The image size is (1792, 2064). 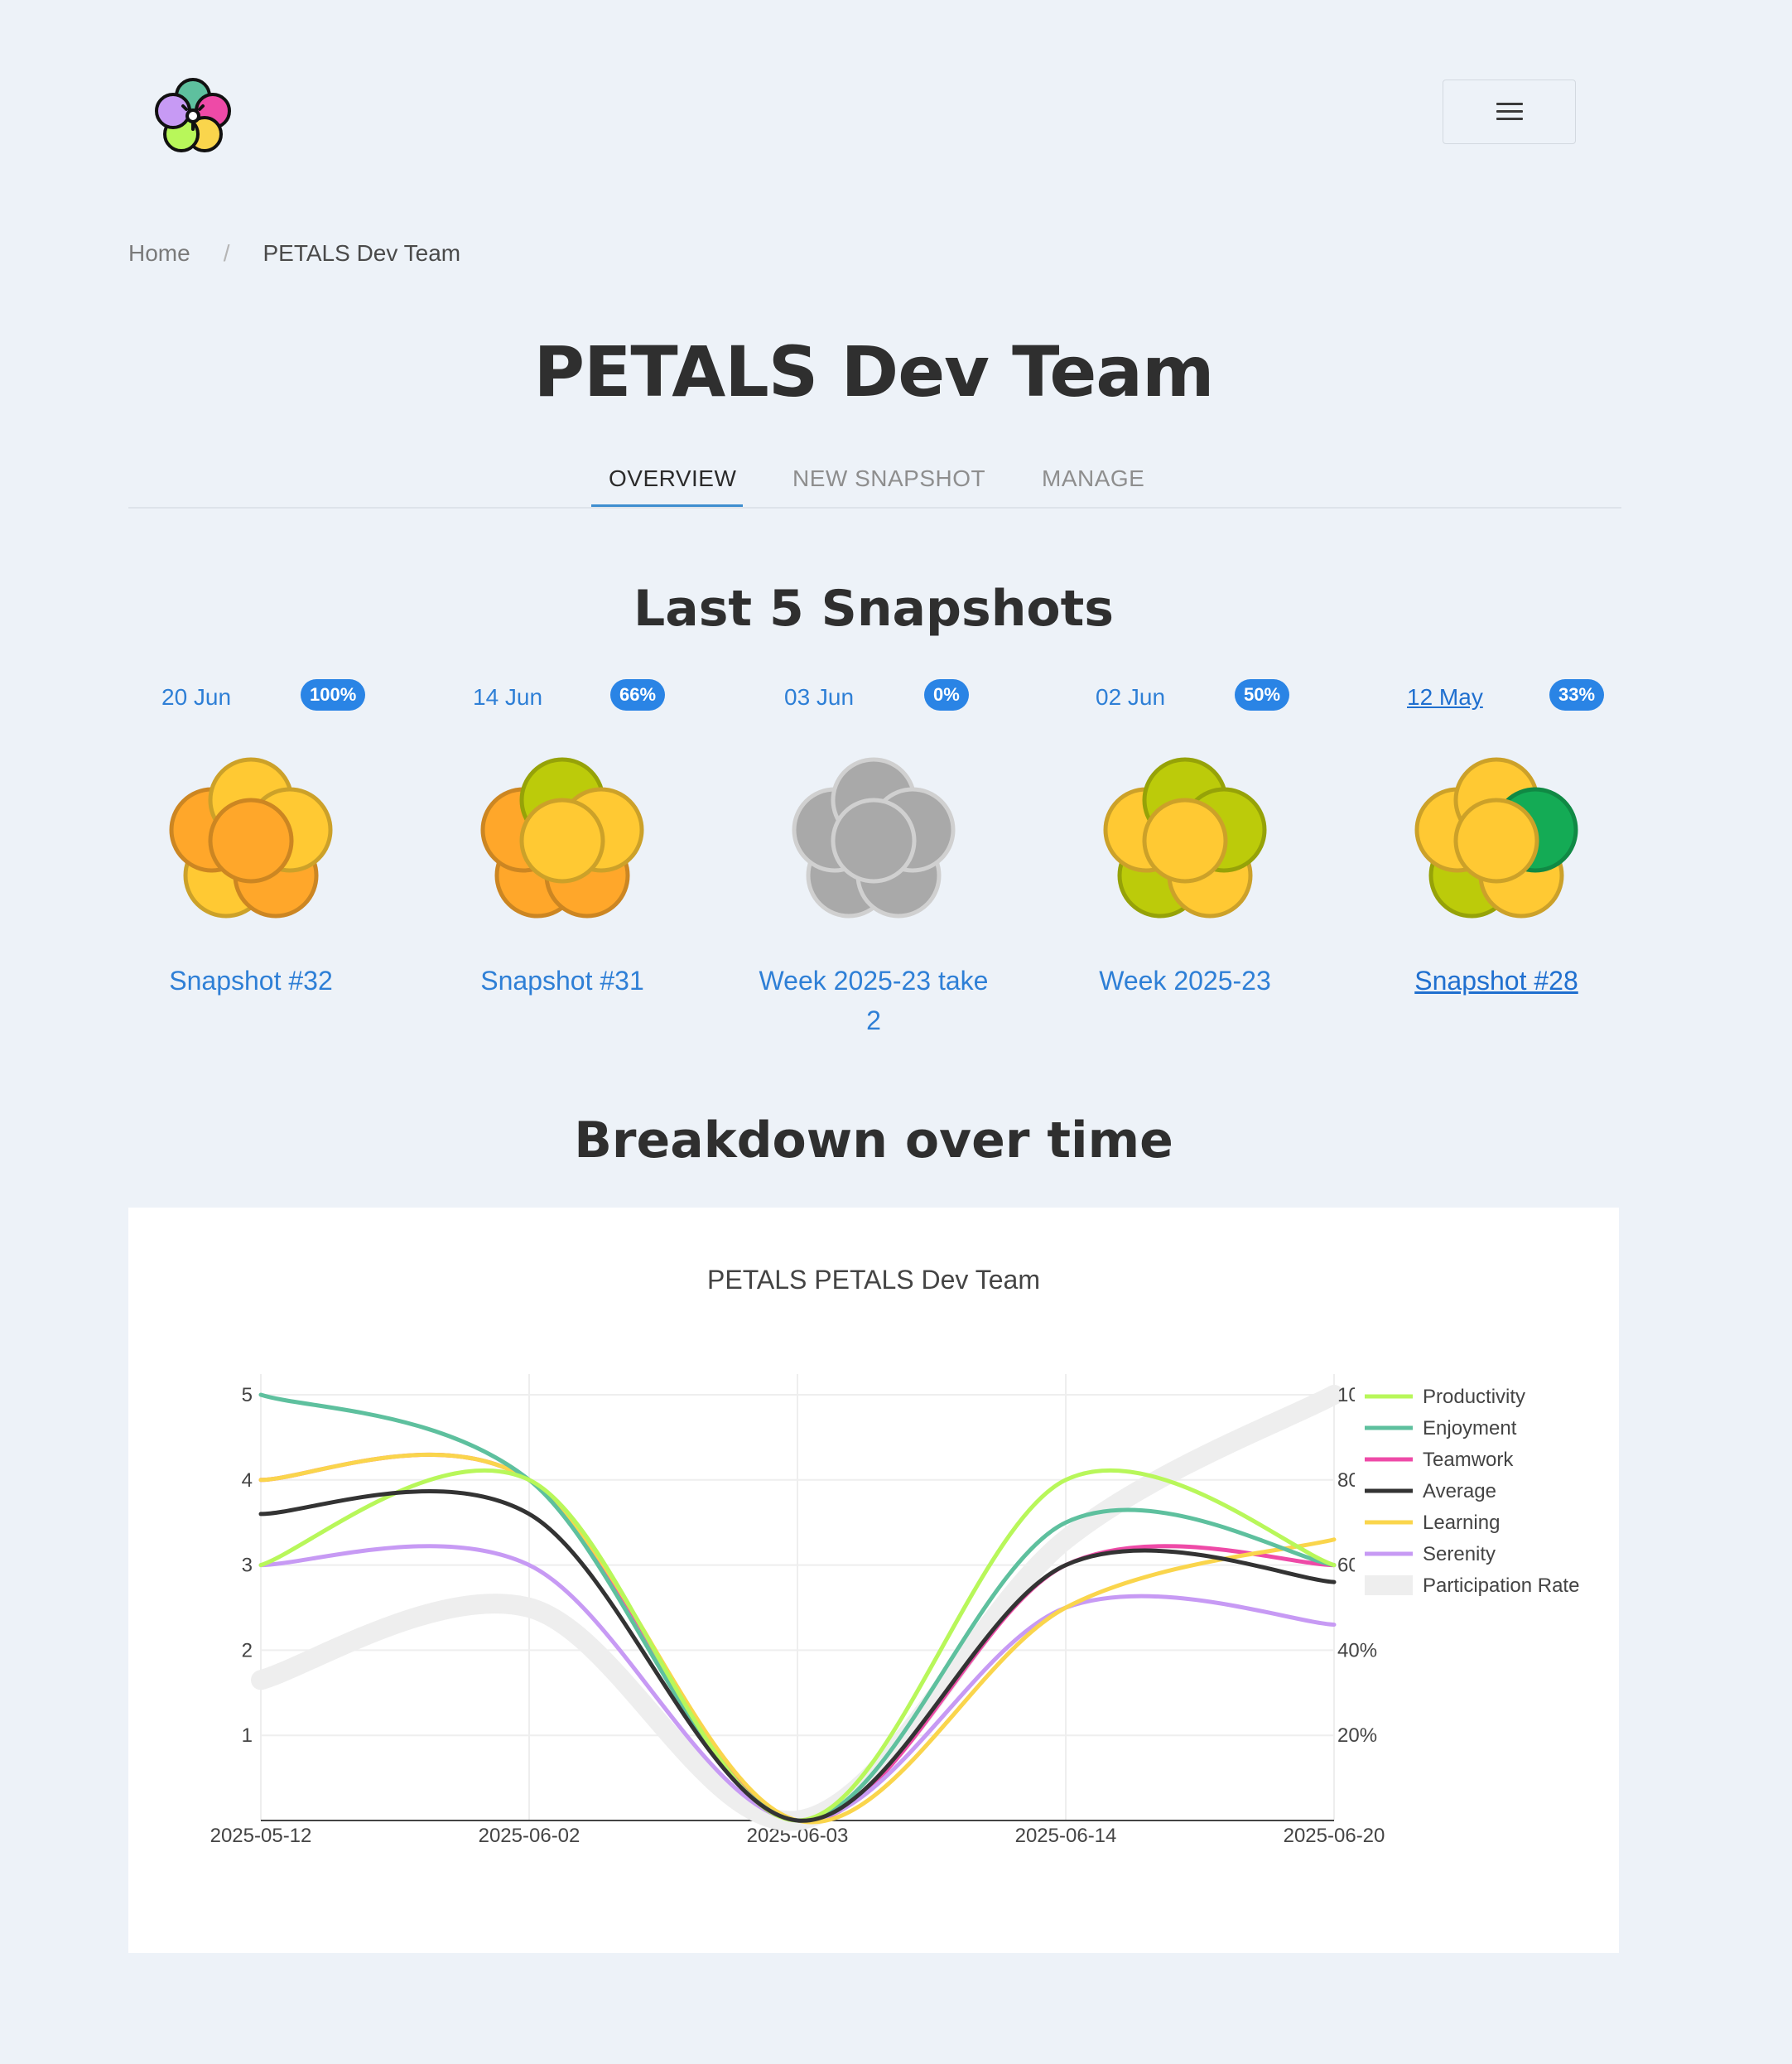 I want to click on legend-label: Productivity, so click(x=1474, y=1397).